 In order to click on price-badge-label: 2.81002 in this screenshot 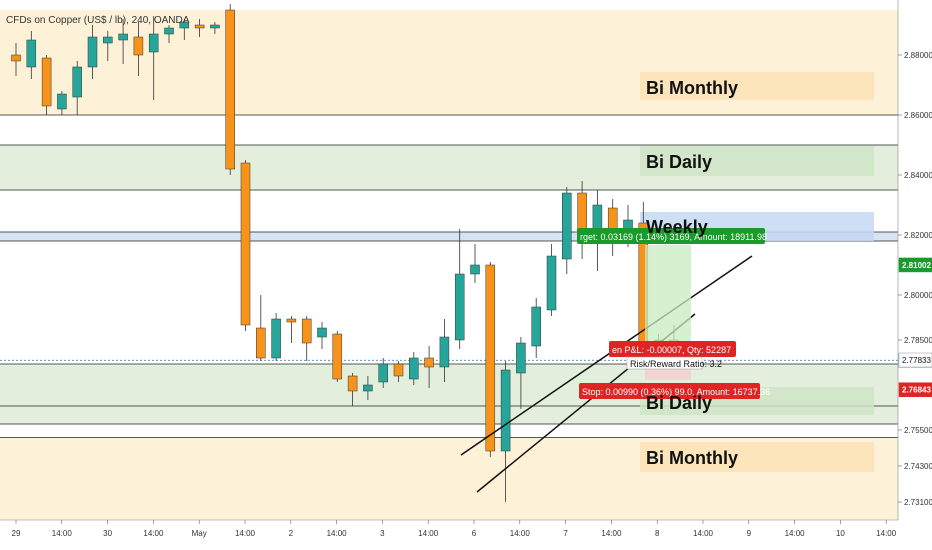, I will do `click(916, 265)`.